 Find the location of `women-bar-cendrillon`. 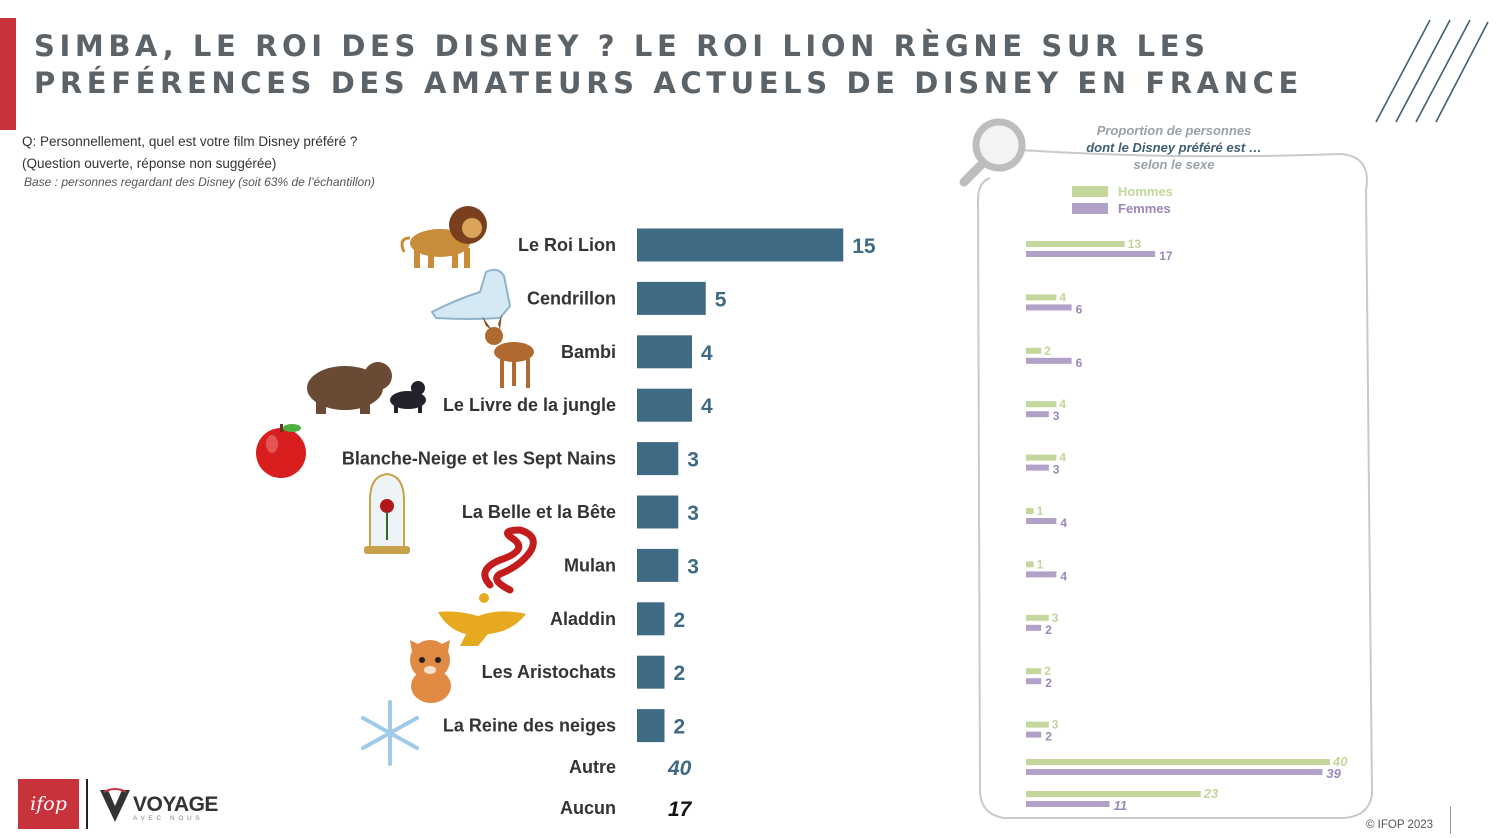

women-bar-cendrillon is located at coordinates (1049, 307).